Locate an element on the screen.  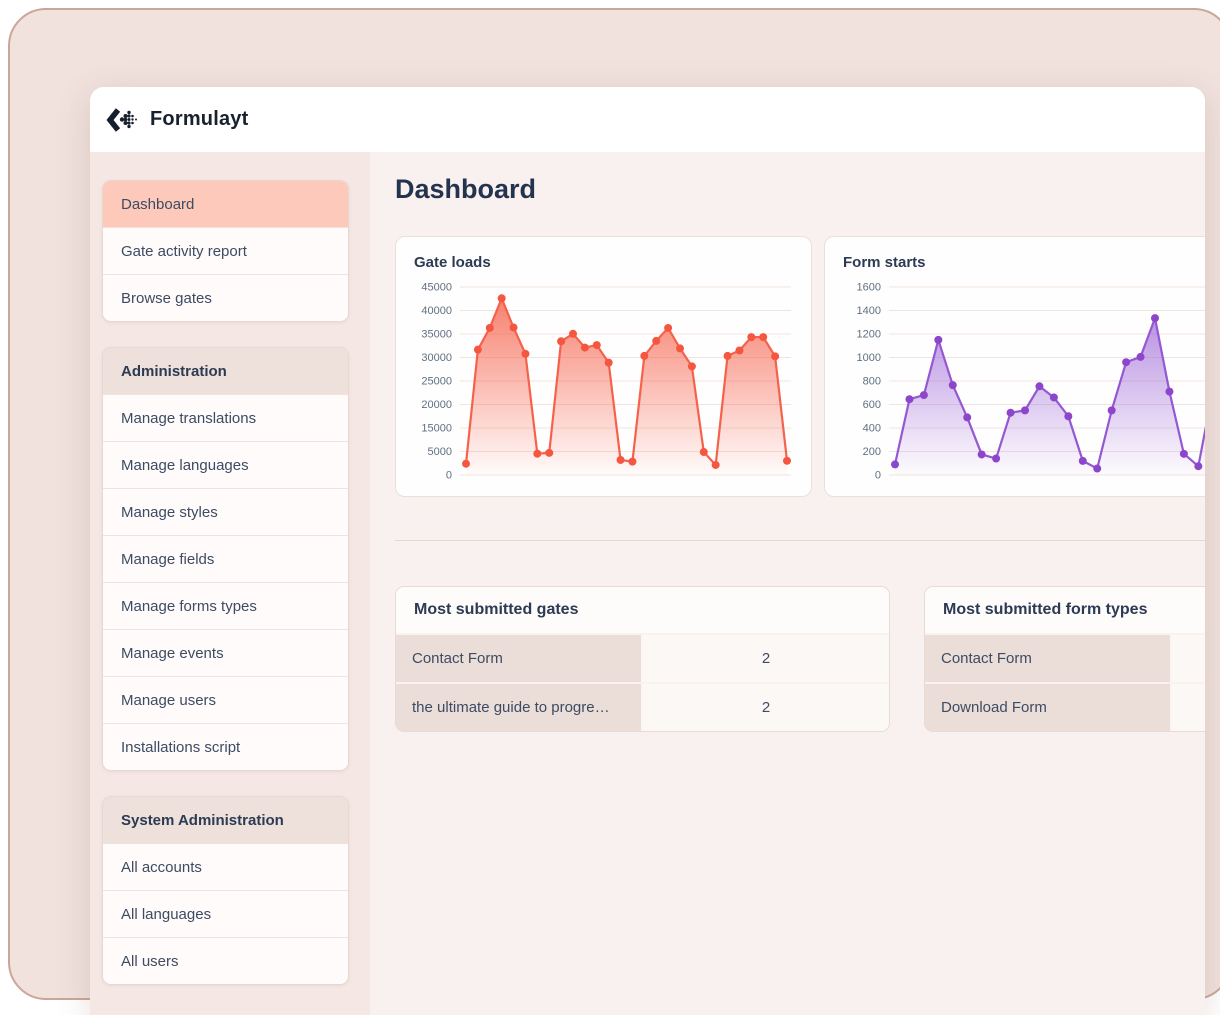
sidebar-item-manage-languages: Manage languages is located at coordinates (225, 464).